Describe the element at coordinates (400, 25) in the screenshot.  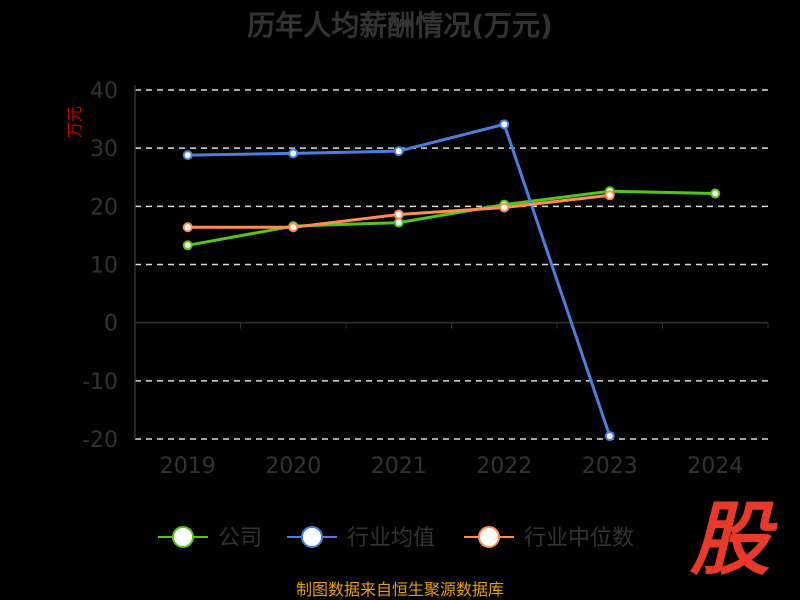
I see `chart-title: 历年人均薪酬情况(万元)` at that location.